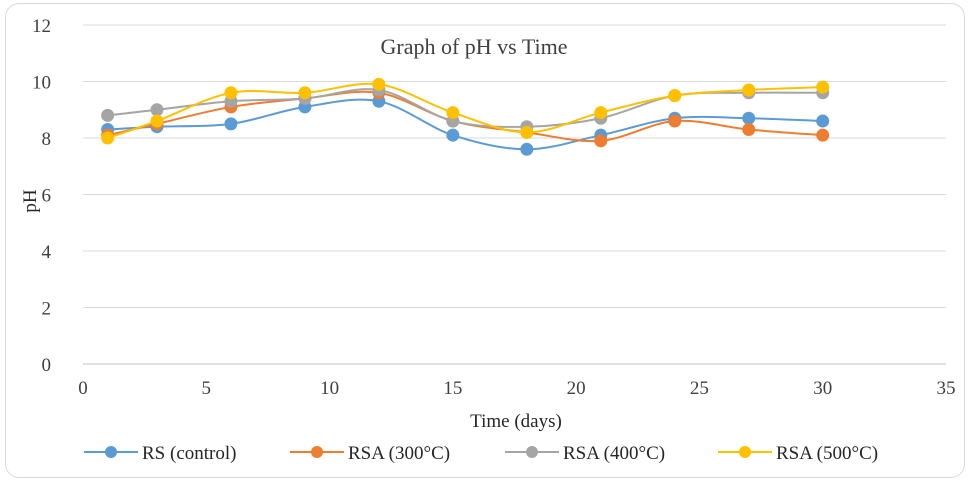 The image size is (971, 483). I want to click on legend-item: RS (control), so click(160, 453).